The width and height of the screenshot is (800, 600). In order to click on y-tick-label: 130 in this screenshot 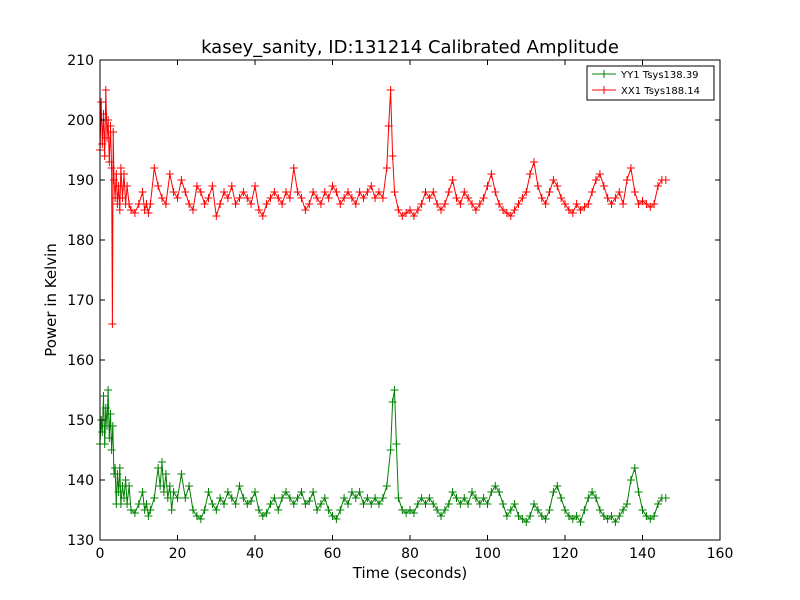, I will do `click(80, 541)`.